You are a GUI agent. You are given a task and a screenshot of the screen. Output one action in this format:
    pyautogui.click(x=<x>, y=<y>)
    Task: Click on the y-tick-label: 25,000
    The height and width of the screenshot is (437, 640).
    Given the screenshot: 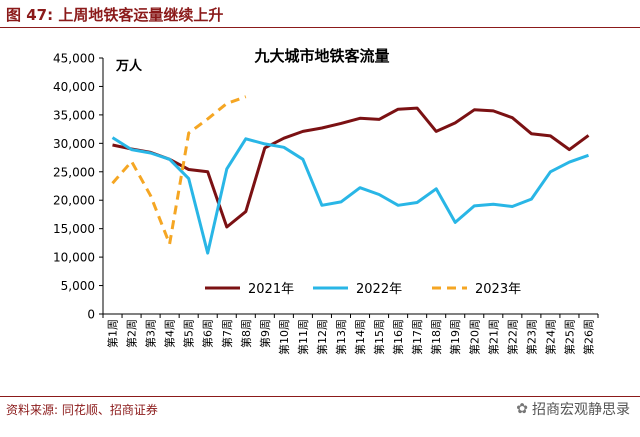 What is the action you would take?
    pyautogui.click(x=74, y=172)
    